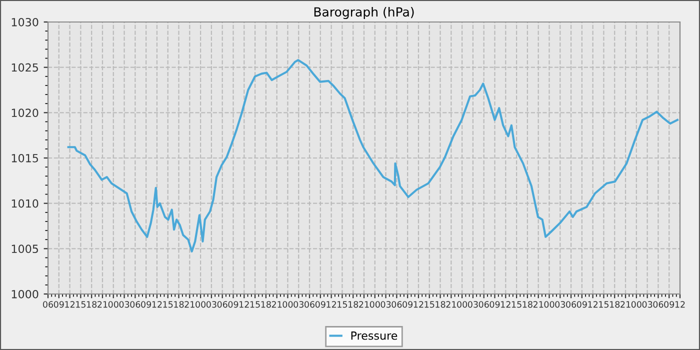 This screenshot has width=700, height=350. I want to click on y-tick-label: 1015, so click(25, 158).